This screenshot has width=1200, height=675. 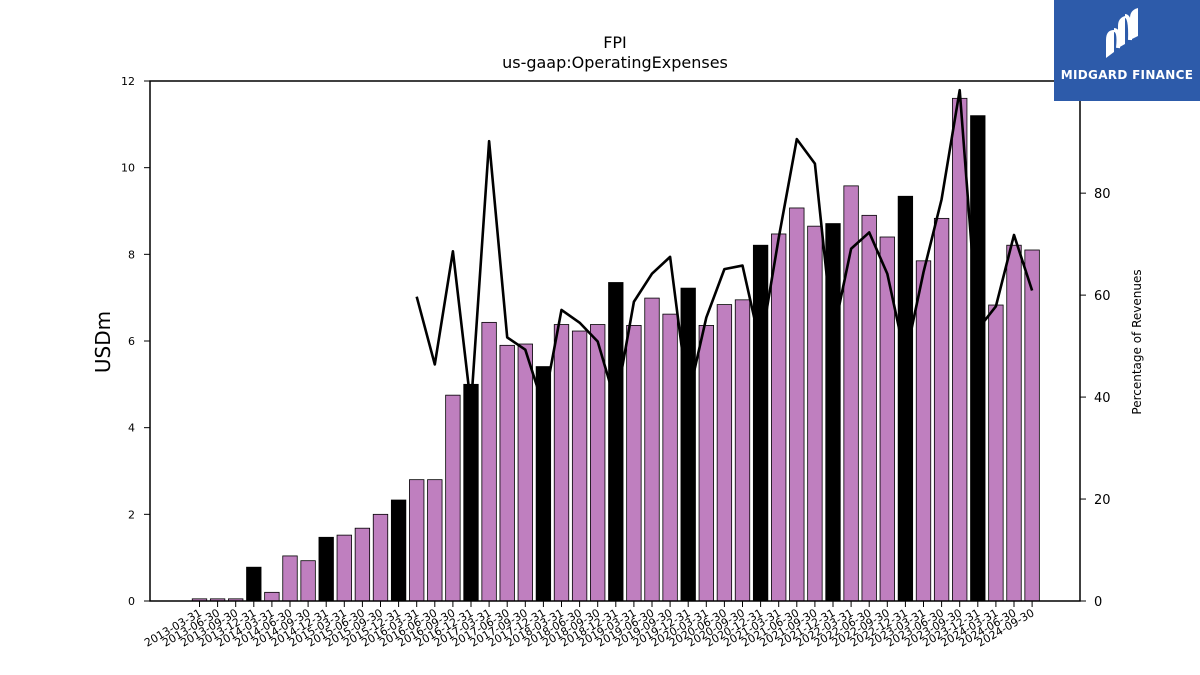 I want to click on y2-tick-label: 40, so click(x=1102, y=398).